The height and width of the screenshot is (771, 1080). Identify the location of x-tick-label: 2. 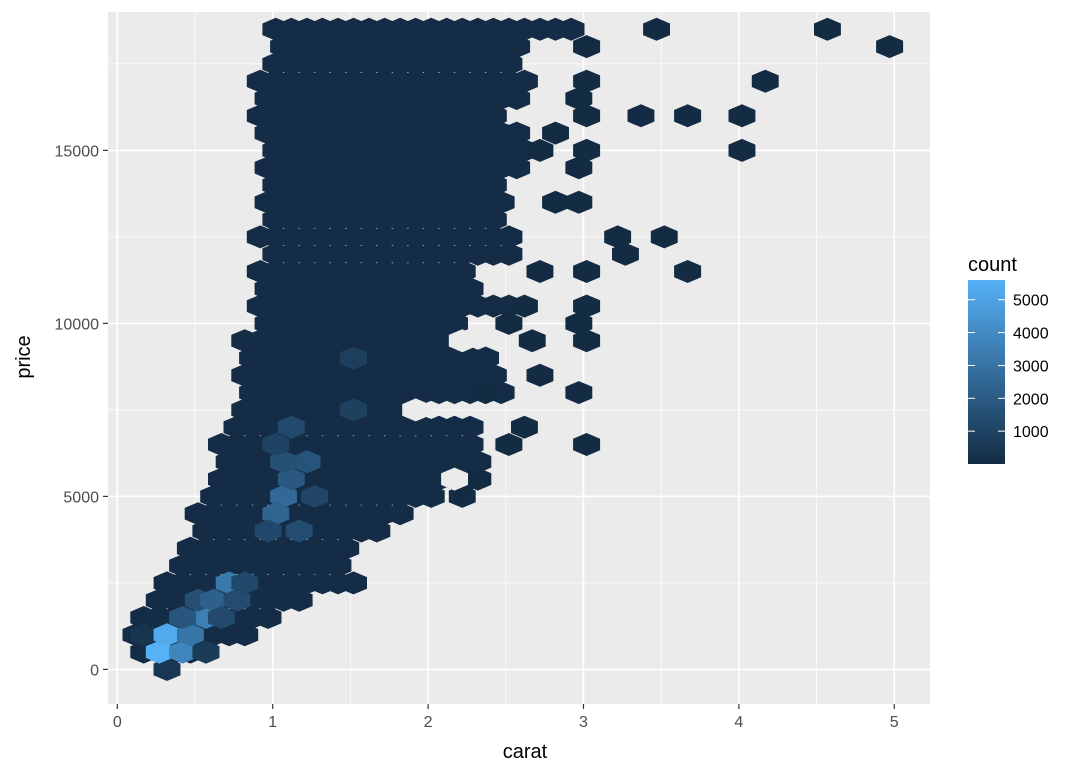
(428, 722).